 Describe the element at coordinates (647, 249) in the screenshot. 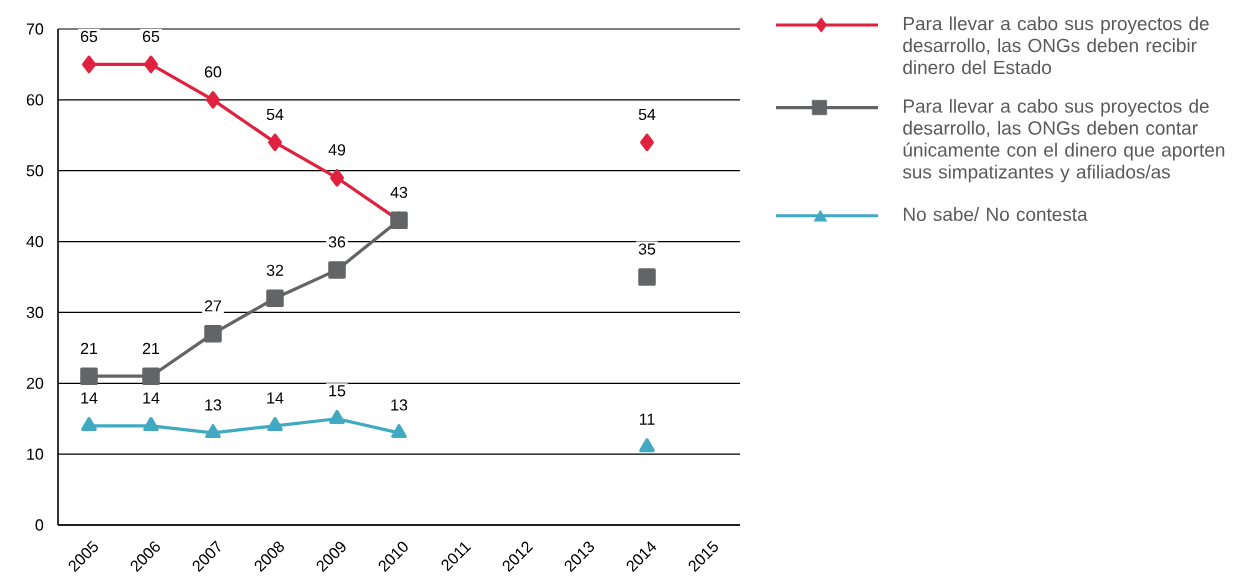

I see `data-label: 35` at that location.